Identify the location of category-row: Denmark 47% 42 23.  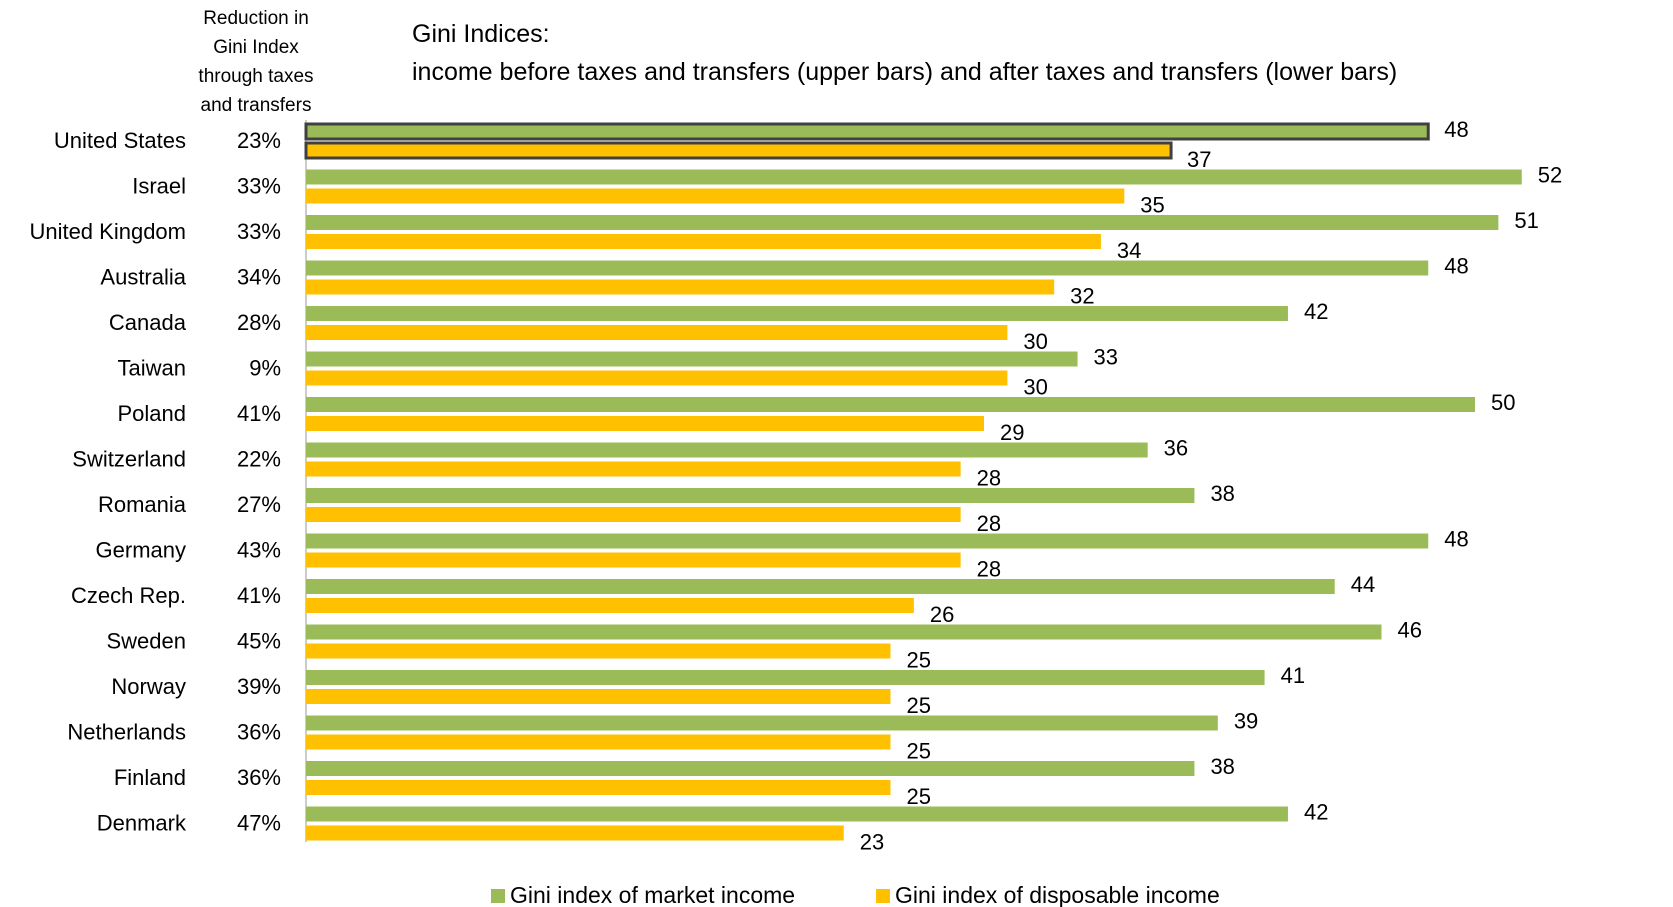
(713, 827).